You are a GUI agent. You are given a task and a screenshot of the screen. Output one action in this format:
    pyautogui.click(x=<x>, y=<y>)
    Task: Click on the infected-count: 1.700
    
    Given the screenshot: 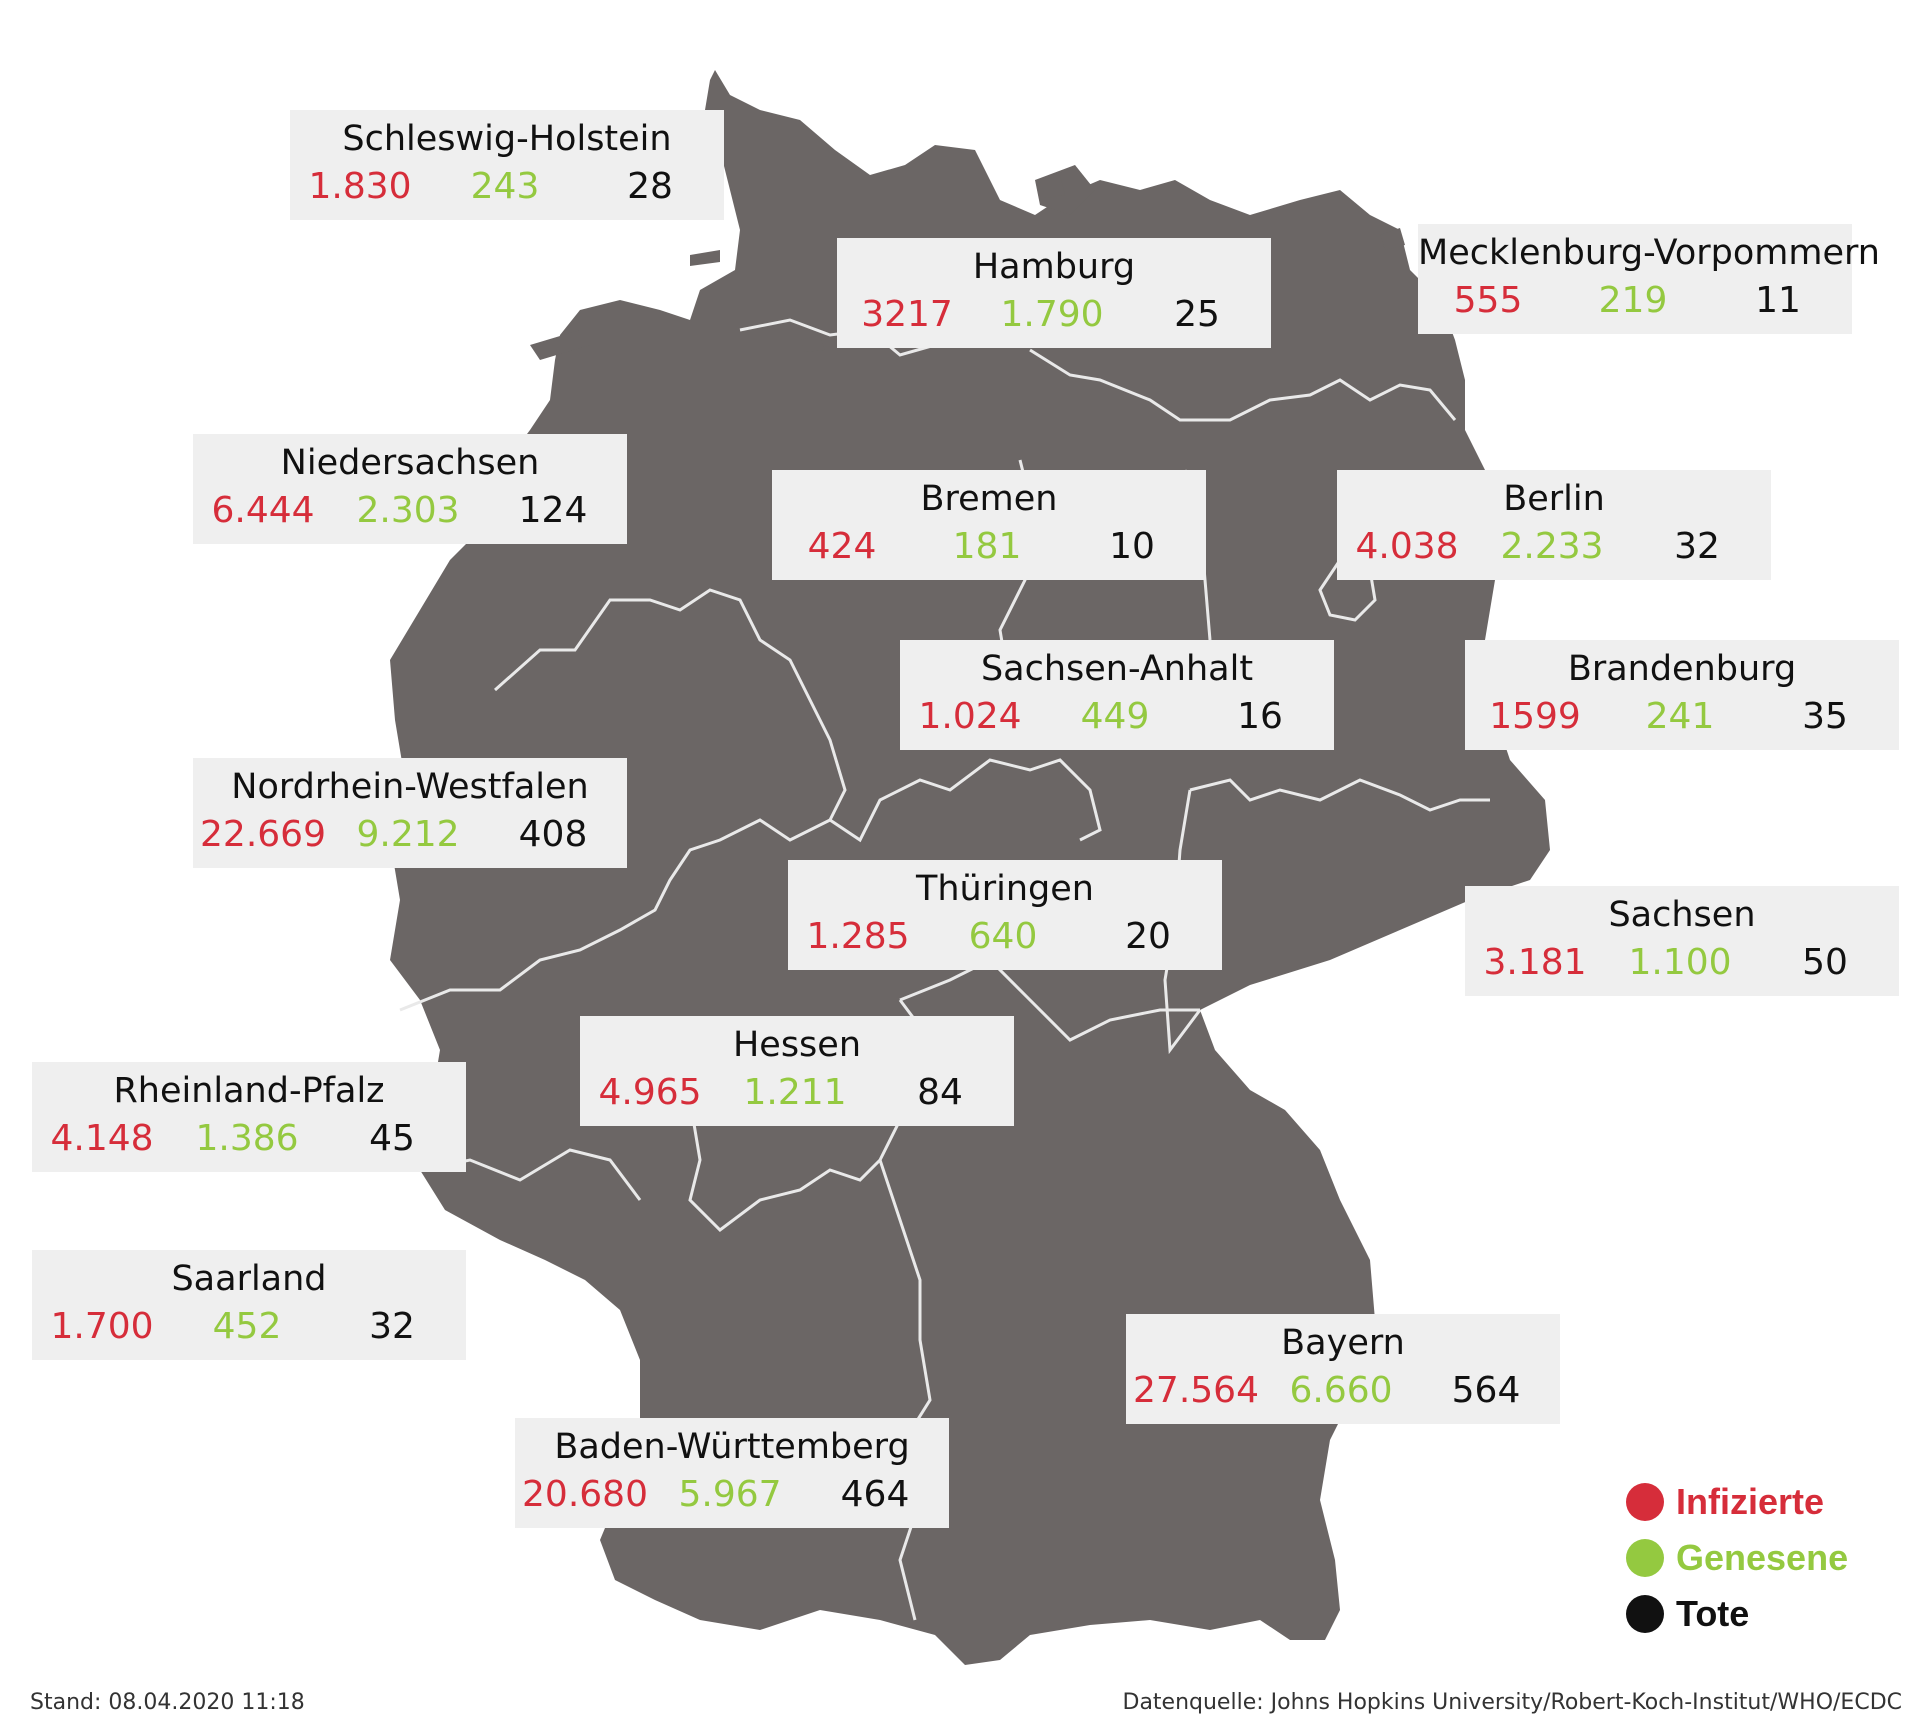 What is the action you would take?
    pyautogui.click(x=102, y=1326)
    